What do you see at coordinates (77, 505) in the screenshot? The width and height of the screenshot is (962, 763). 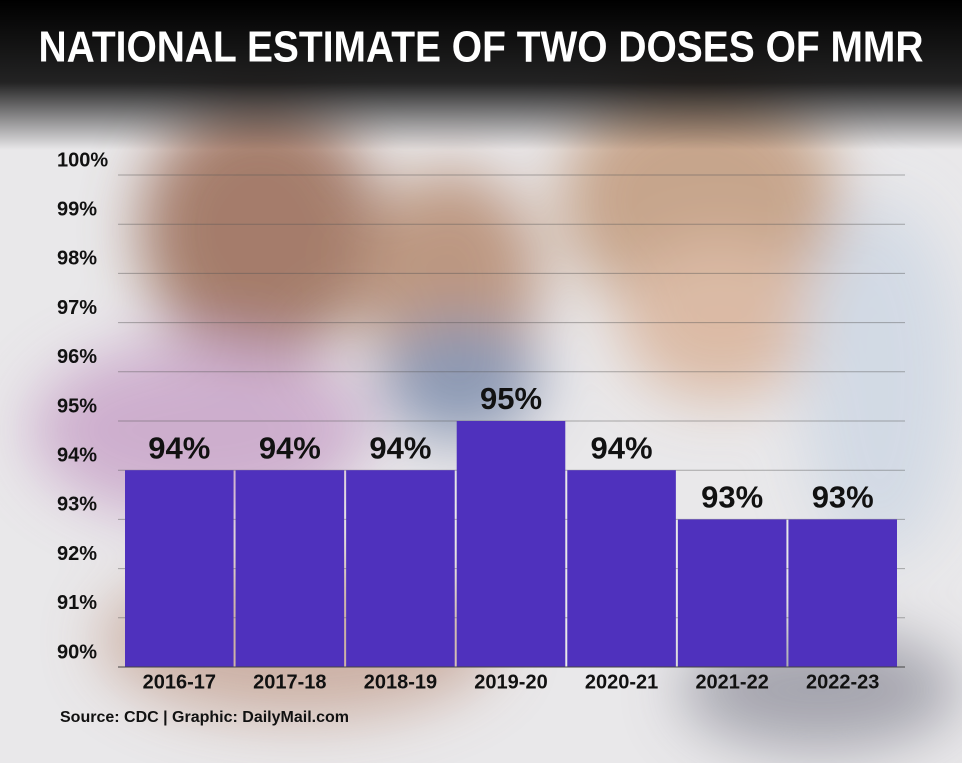 I see `y-tick-label: 93%` at bounding box center [77, 505].